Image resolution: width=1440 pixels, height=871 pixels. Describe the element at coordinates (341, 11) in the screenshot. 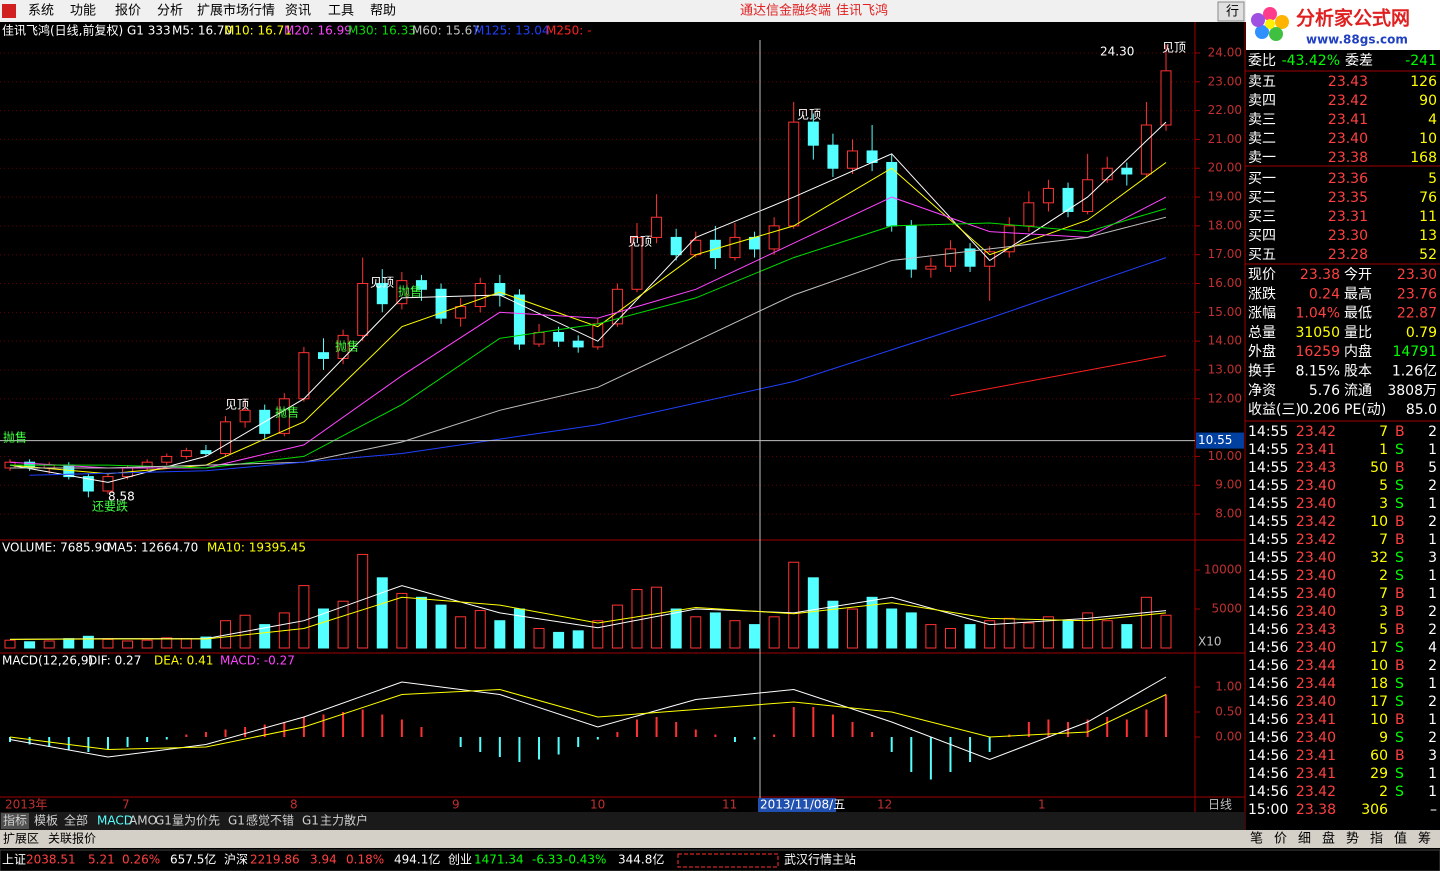

I see `menu-item: 工具` at that location.